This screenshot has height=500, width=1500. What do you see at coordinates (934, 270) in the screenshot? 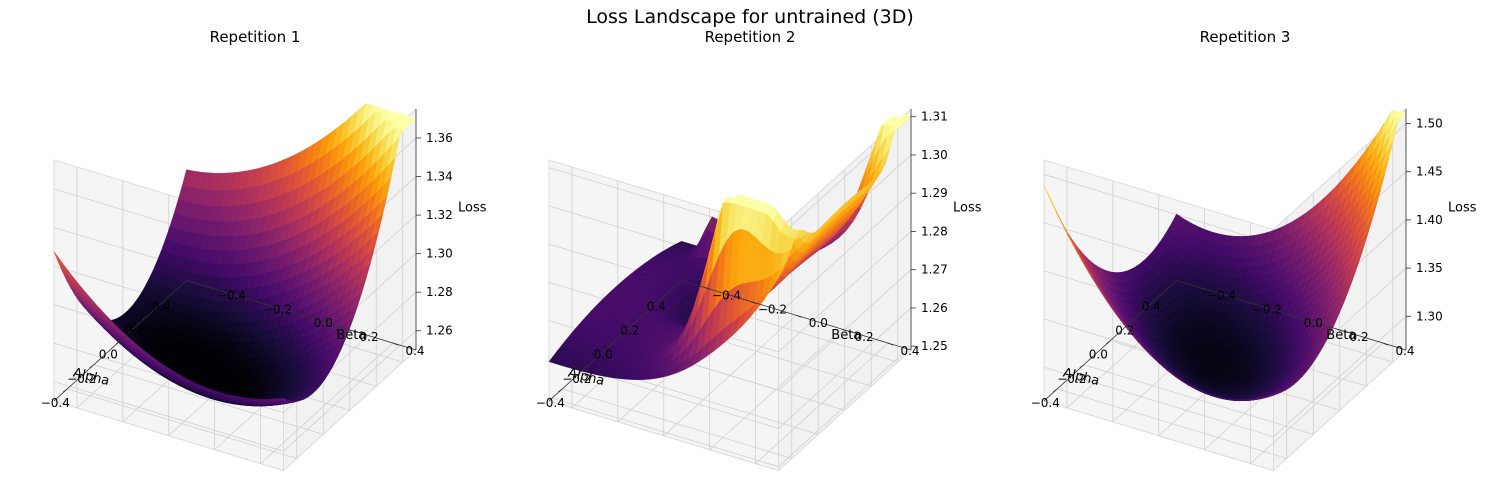
I see `z-tick-label: 1.27` at bounding box center [934, 270].